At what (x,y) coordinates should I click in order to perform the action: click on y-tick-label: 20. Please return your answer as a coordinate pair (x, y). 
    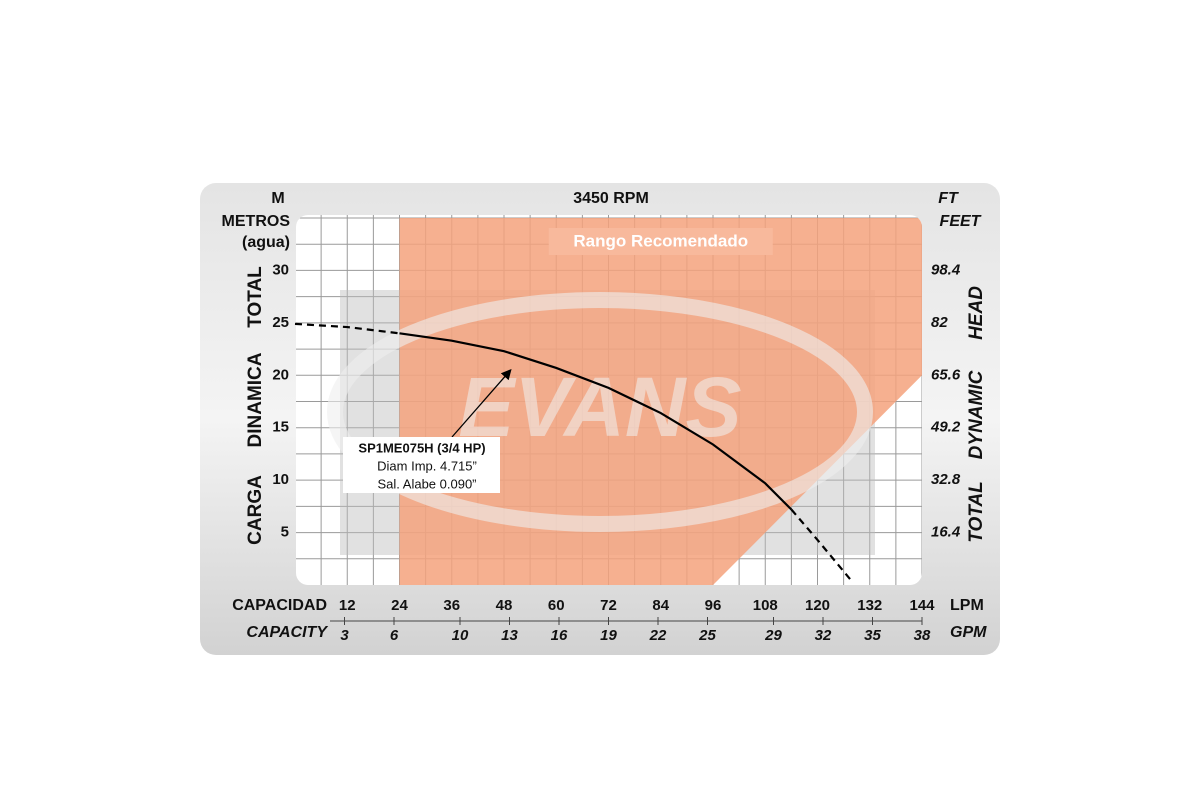
    Looking at the image, I should click on (280, 374).